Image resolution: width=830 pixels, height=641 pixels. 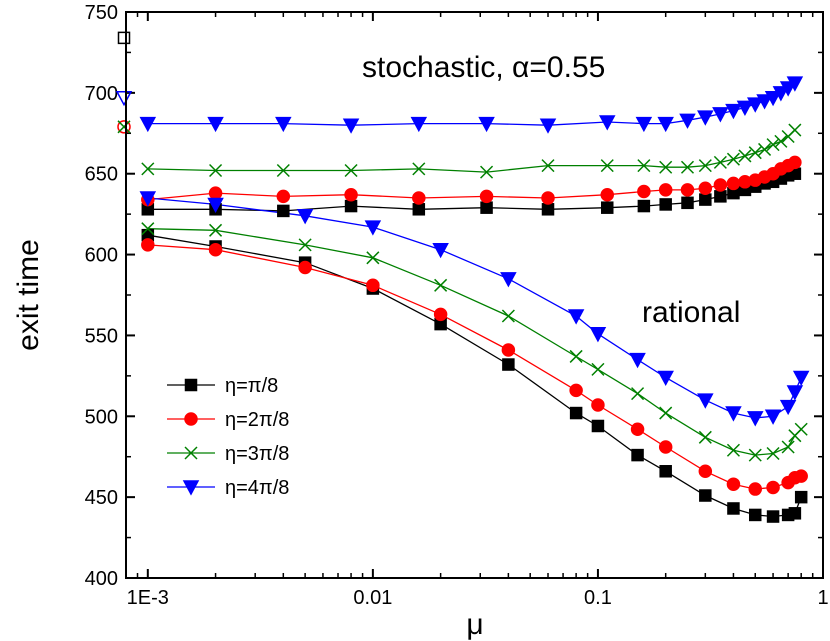 I want to click on y-tick-label: 650, so click(x=101, y=175).